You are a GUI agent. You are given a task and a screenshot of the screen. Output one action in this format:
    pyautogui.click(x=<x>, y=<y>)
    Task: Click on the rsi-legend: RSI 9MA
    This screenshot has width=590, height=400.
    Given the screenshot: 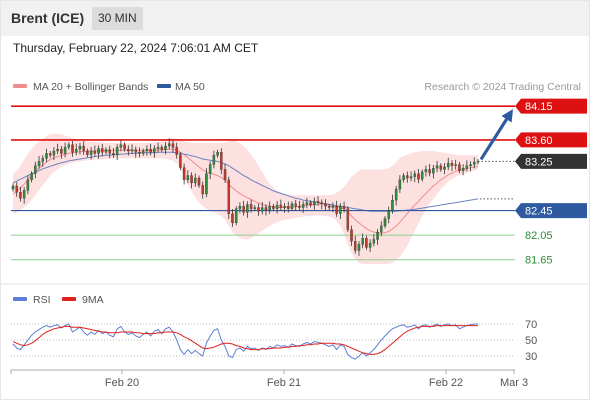 What is the action you would take?
    pyautogui.click(x=58, y=300)
    